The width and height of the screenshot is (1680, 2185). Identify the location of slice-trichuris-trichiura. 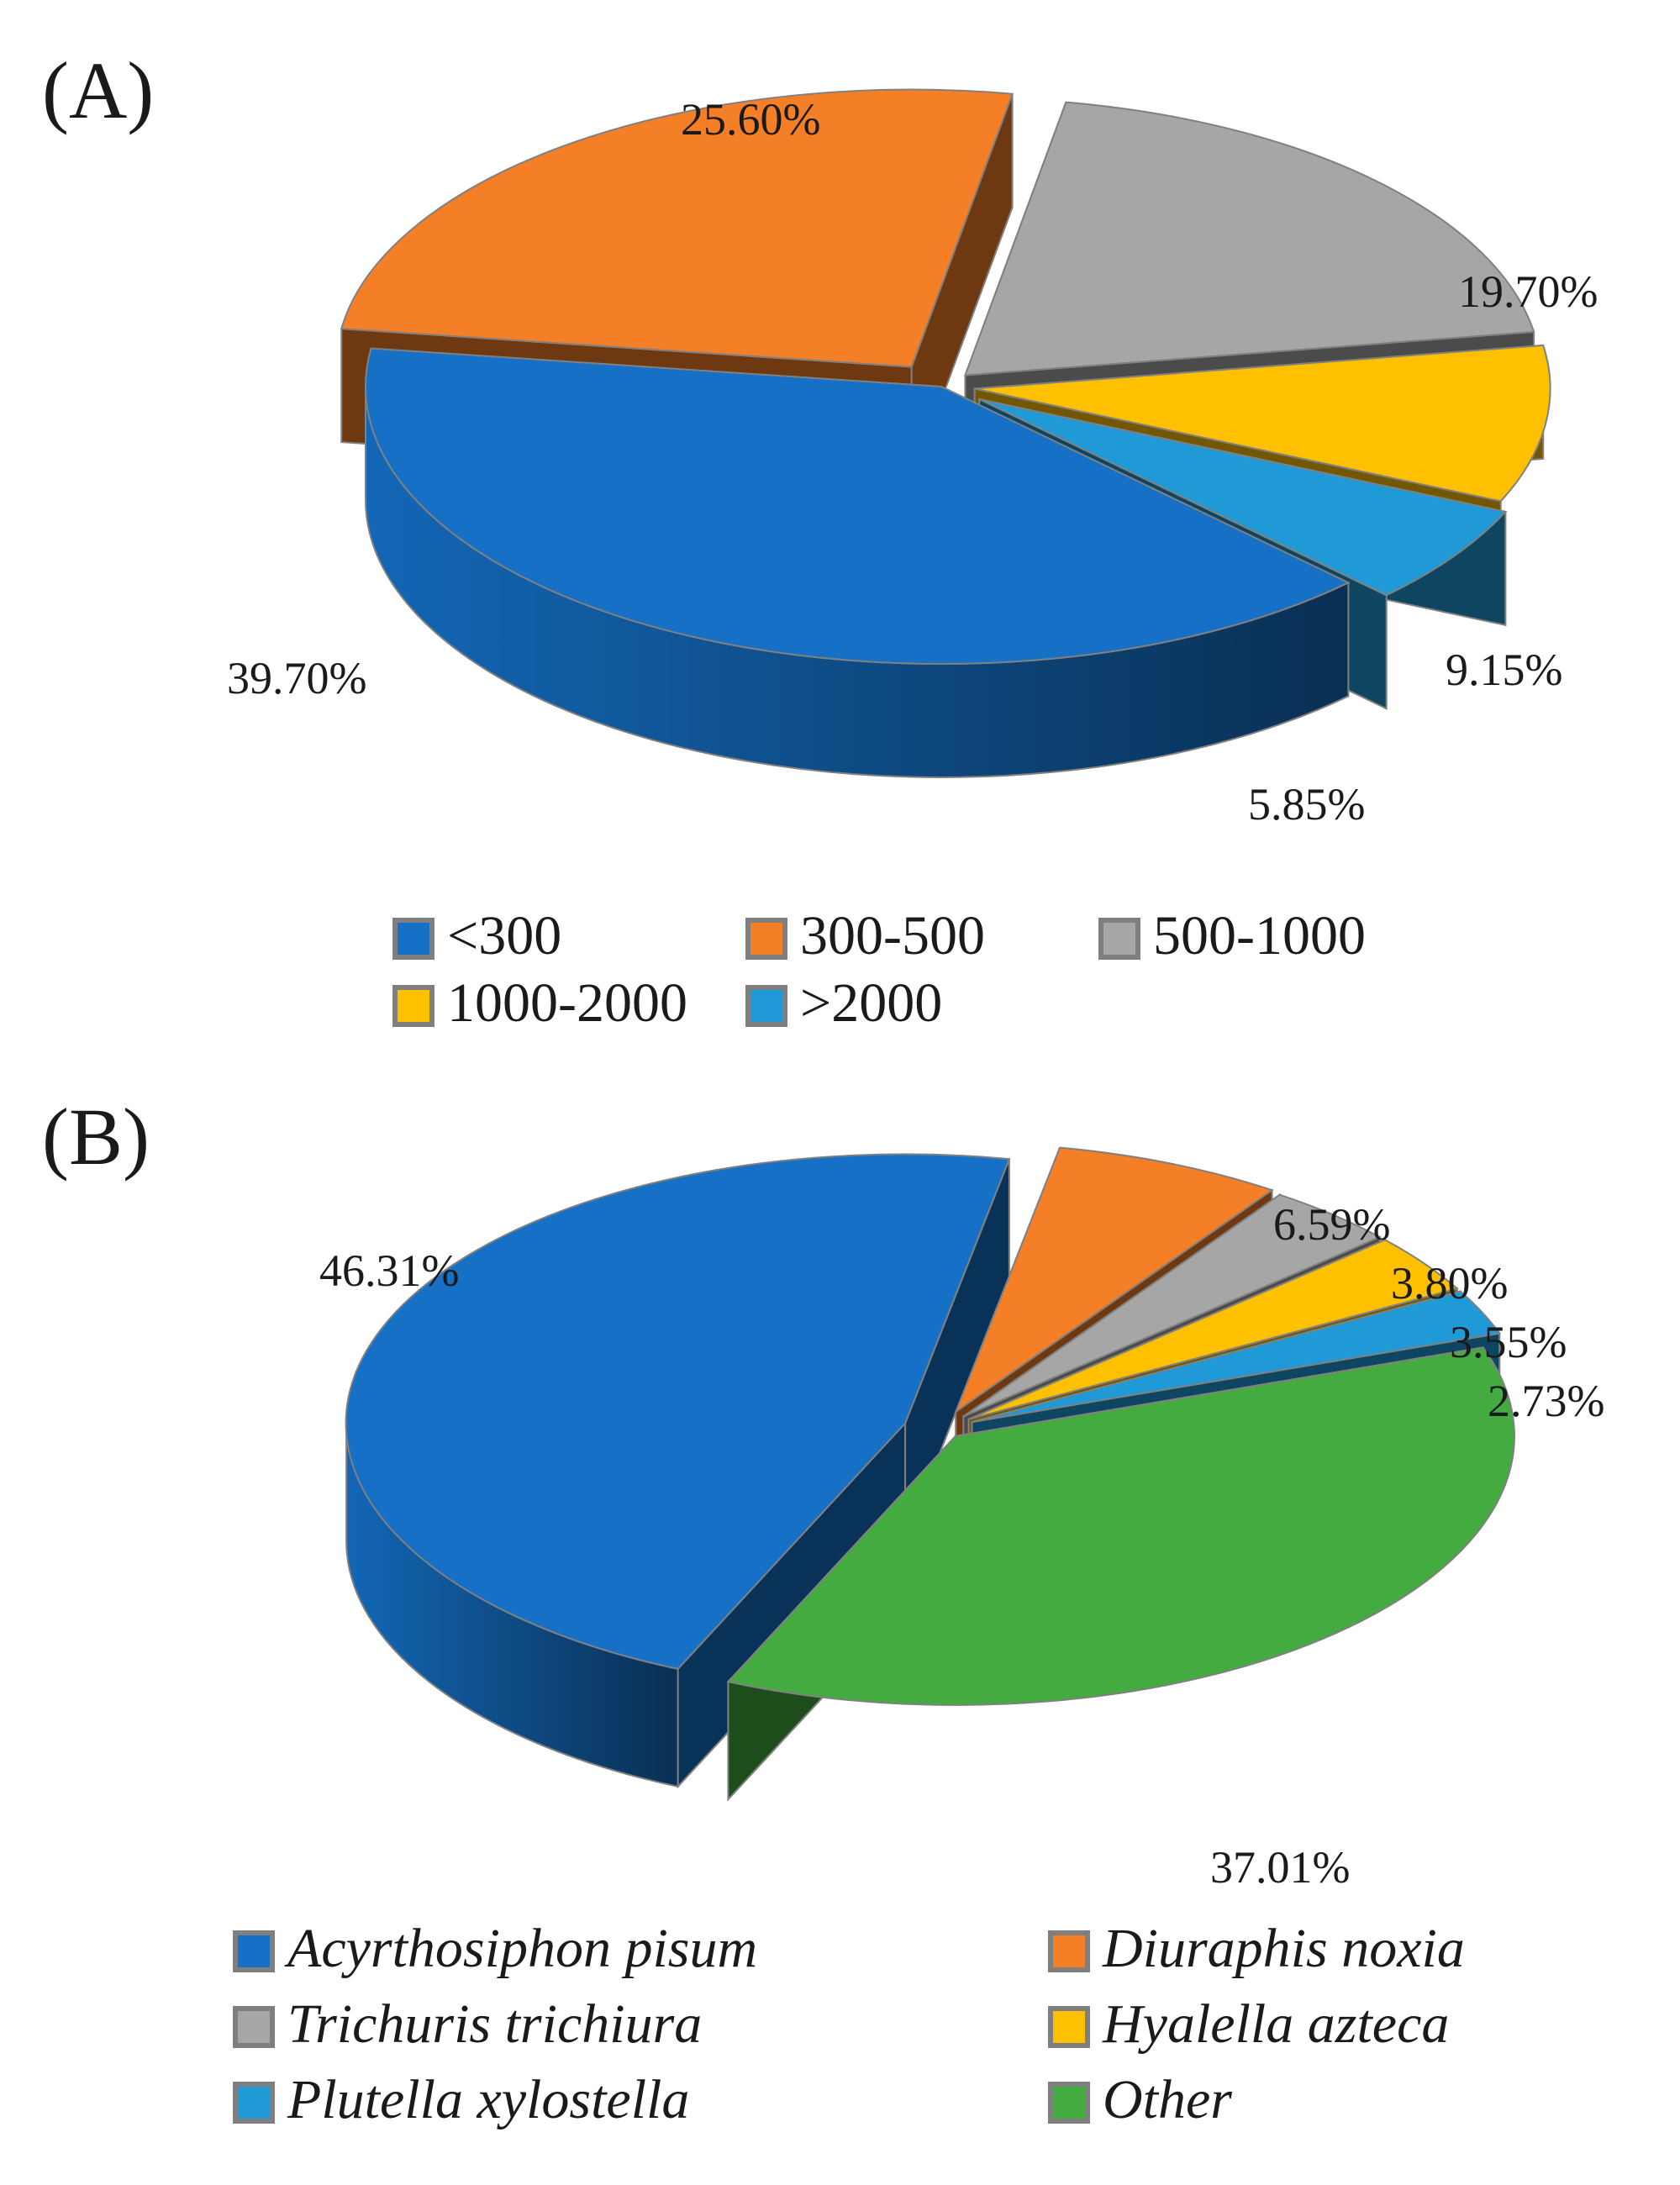
(1172, 1305).